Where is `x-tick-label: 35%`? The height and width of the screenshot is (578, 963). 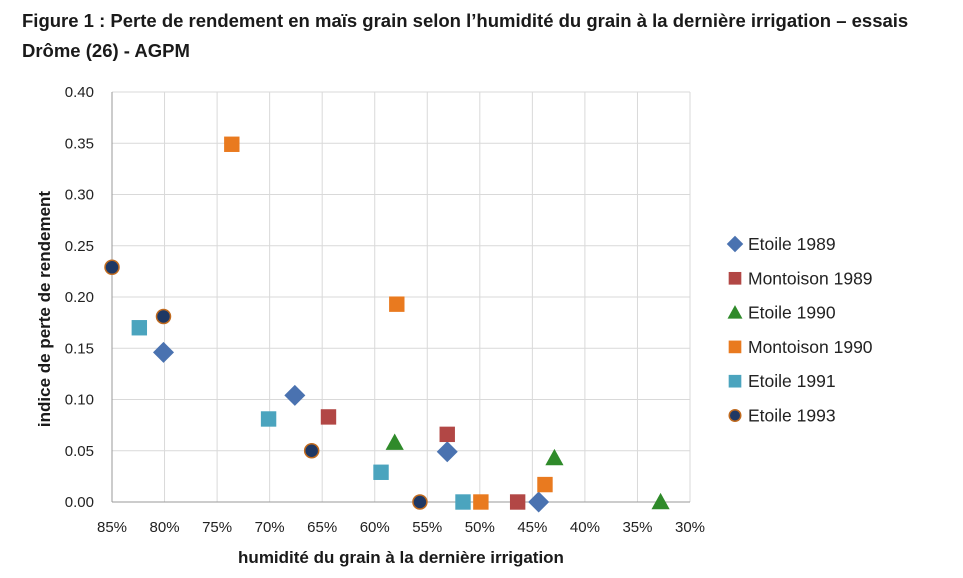
x-tick-label: 35% is located at coordinates (637, 527).